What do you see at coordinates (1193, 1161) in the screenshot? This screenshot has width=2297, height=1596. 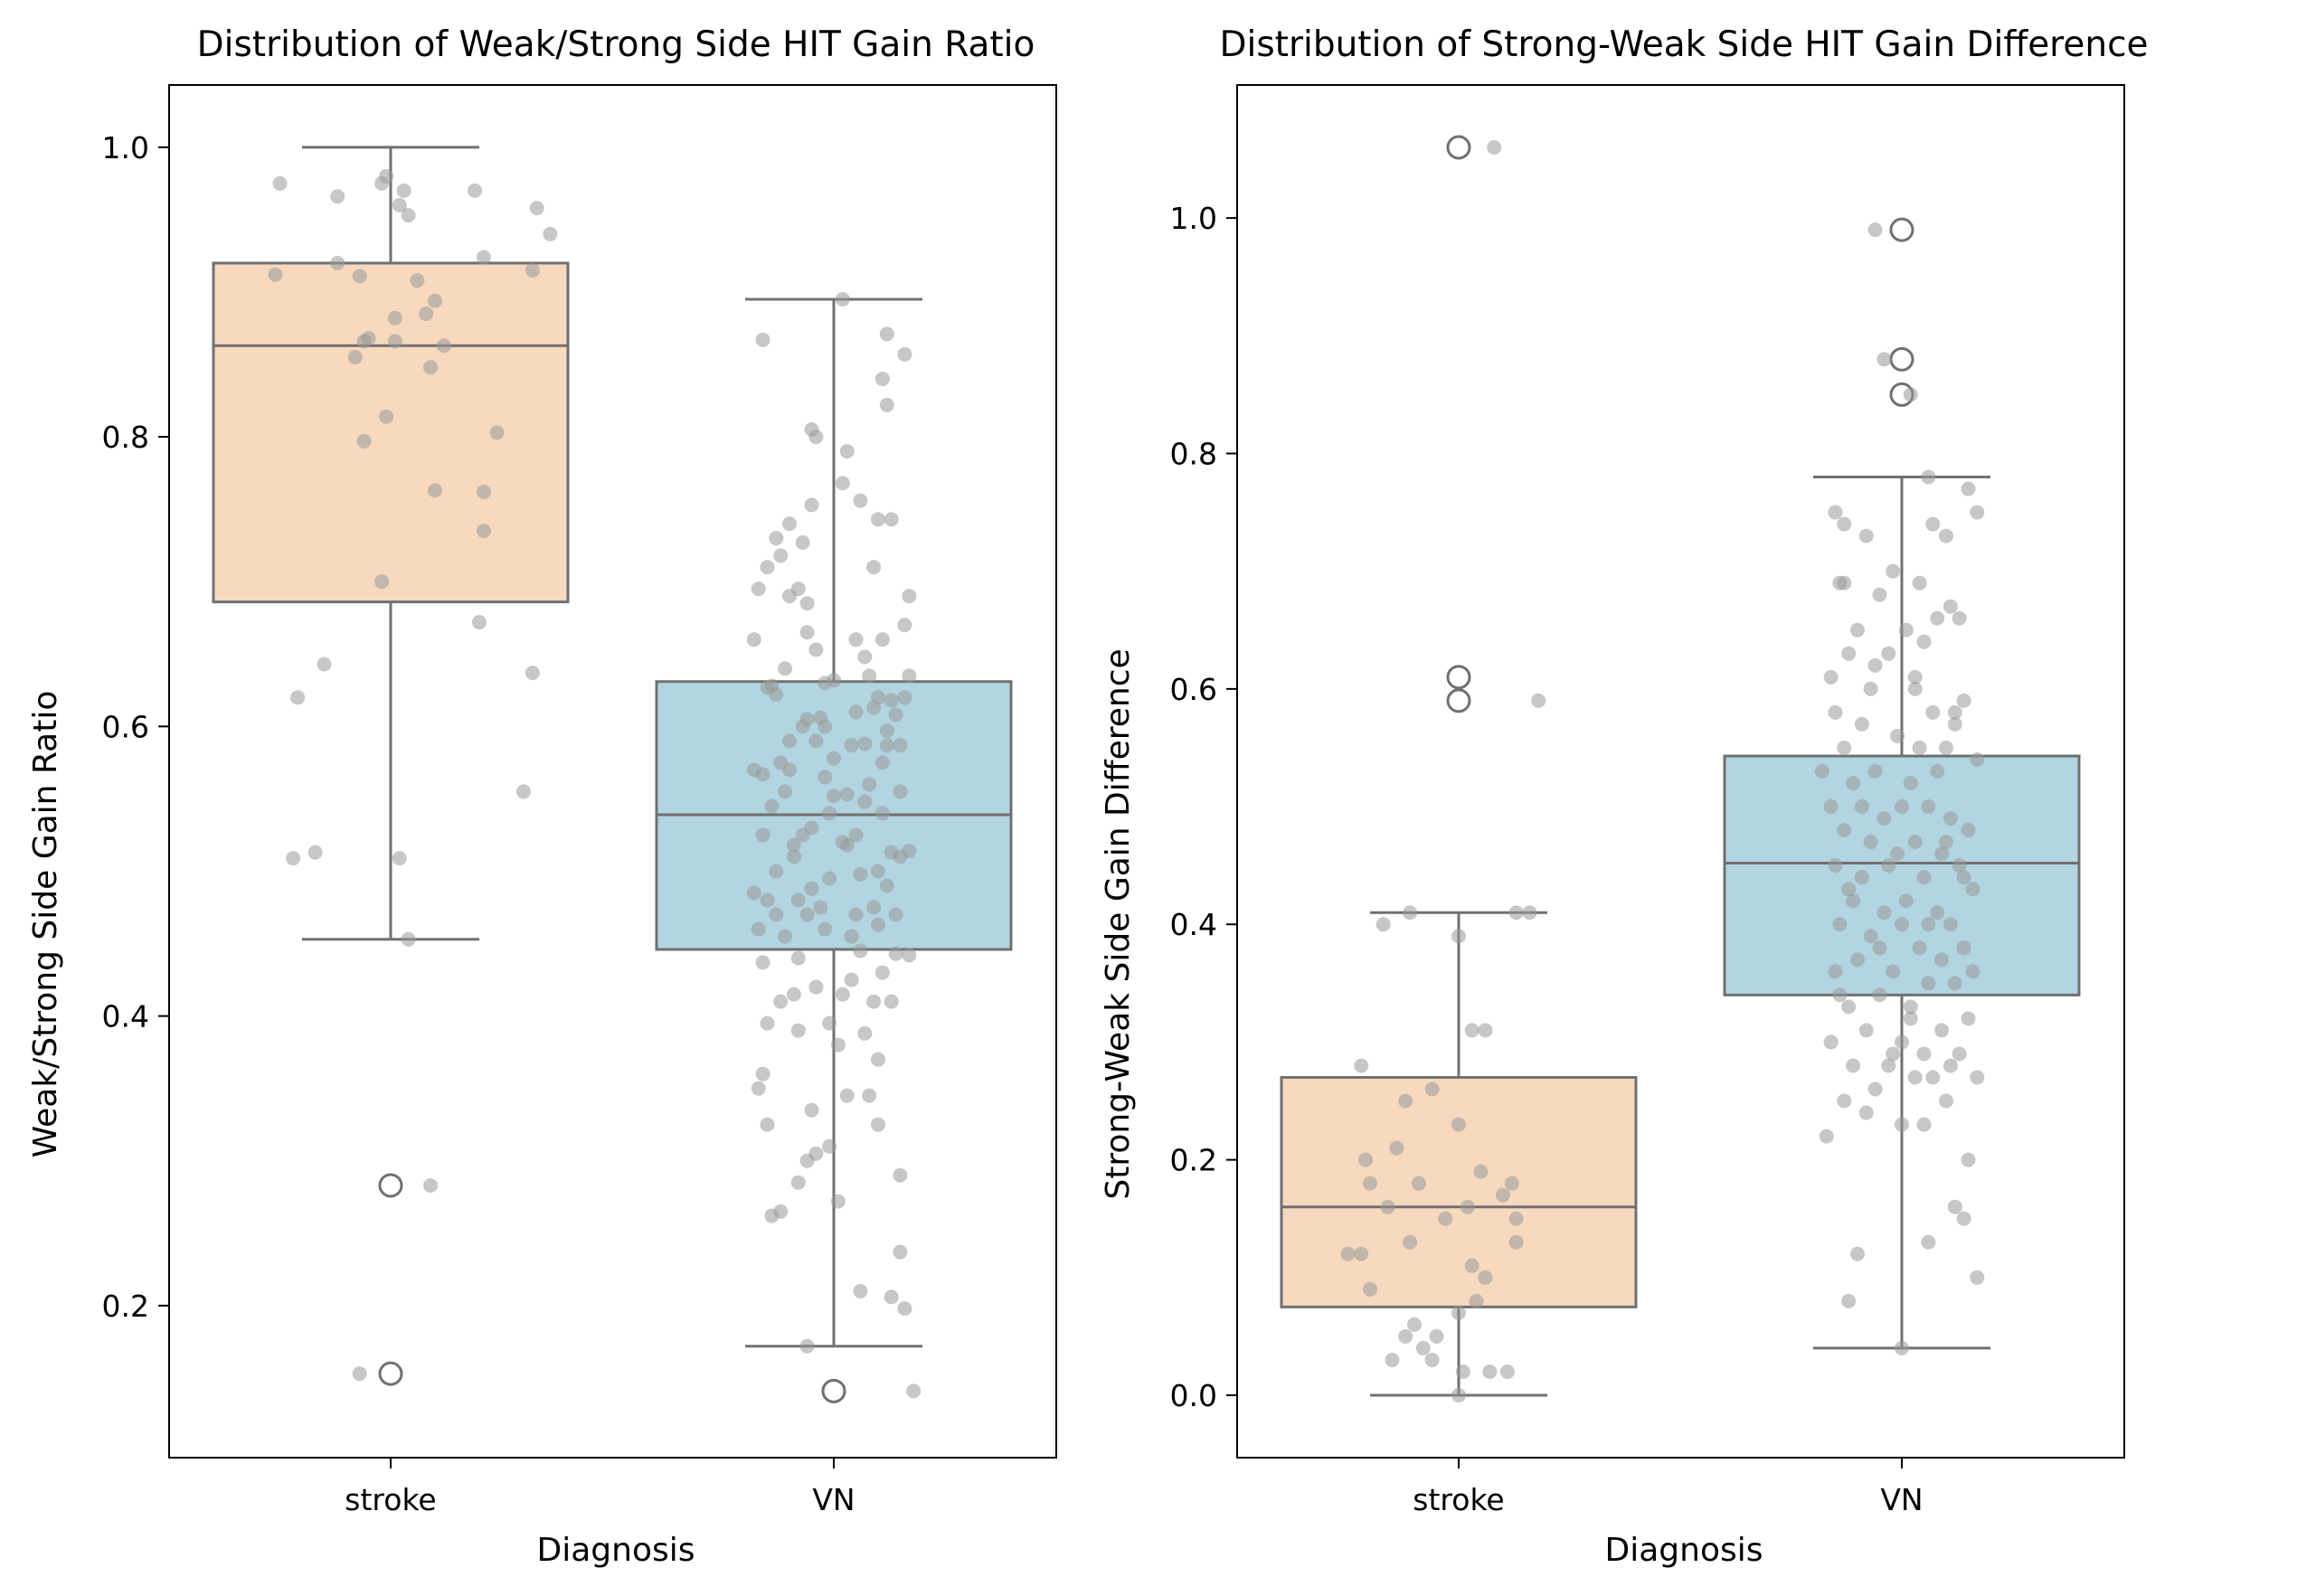 I see `difference-y-tick-label: 0.2` at bounding box center [1193, 1161].